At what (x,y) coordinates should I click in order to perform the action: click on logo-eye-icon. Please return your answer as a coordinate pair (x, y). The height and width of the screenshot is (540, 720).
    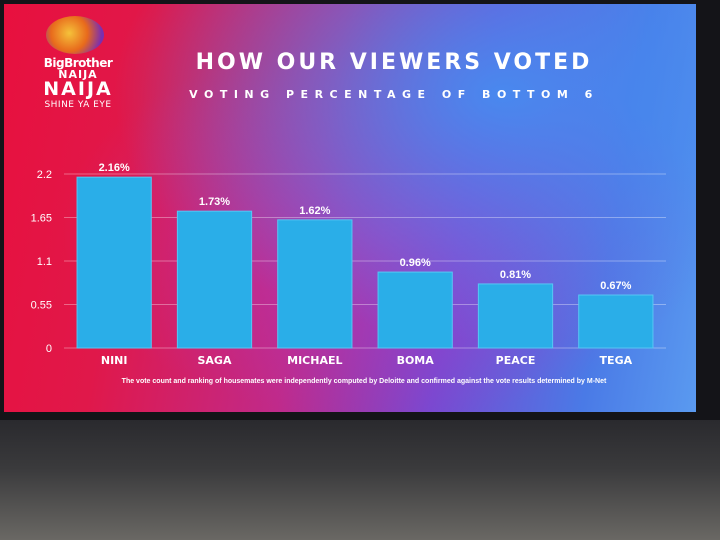
    Looking at the image, I should click on (75, 35).